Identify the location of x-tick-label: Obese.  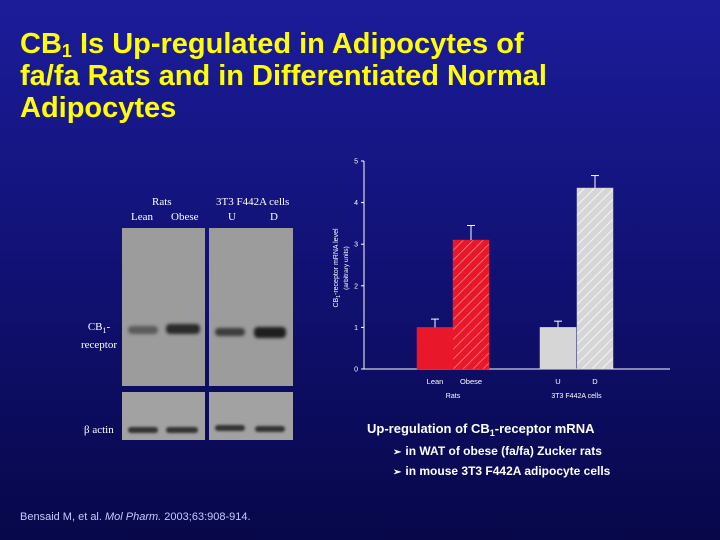
(471, 381).